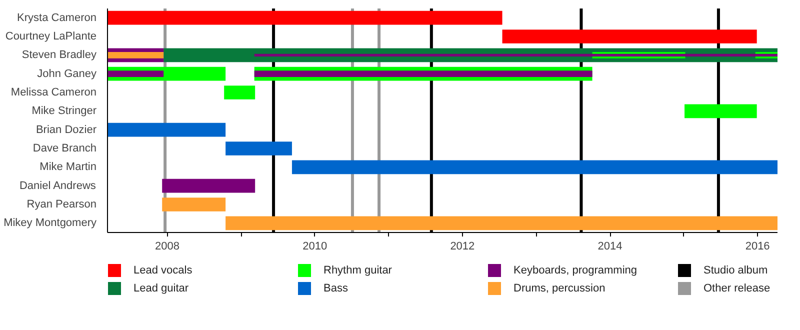  I want to click on legend-label: Lead vocals, so click(163, 270).